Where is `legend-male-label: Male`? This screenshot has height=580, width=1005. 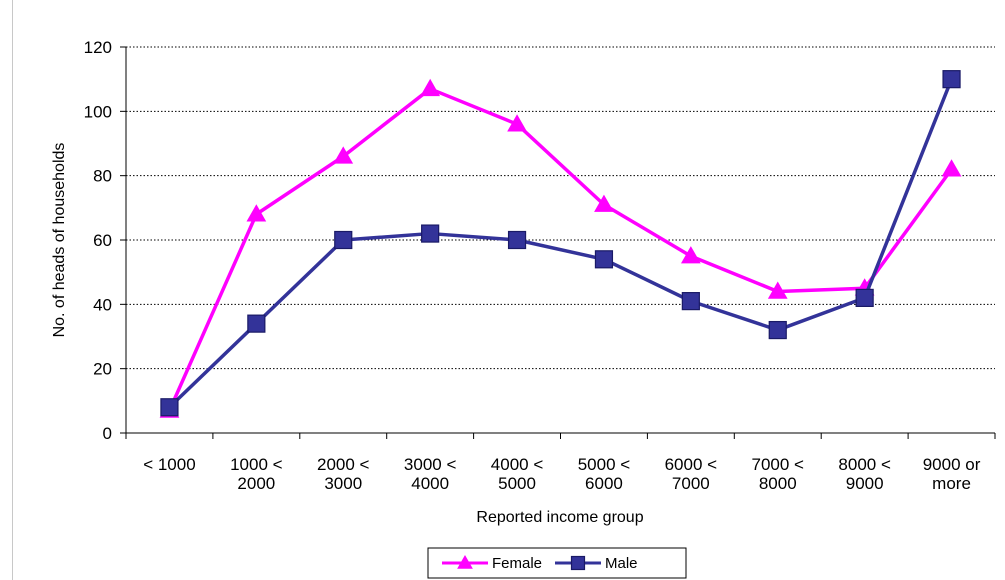 legend-male-label: Male is located at coordinates (621, 563).